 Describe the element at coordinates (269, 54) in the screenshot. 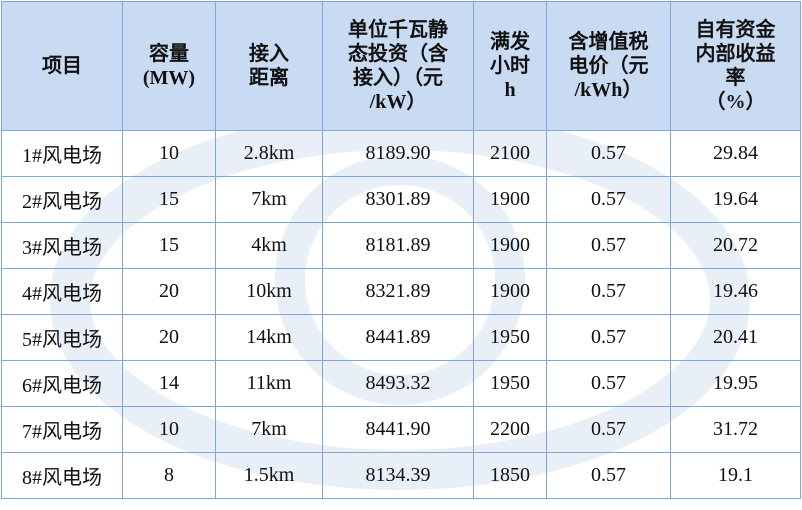

I see `header-line: 接入` at that location.